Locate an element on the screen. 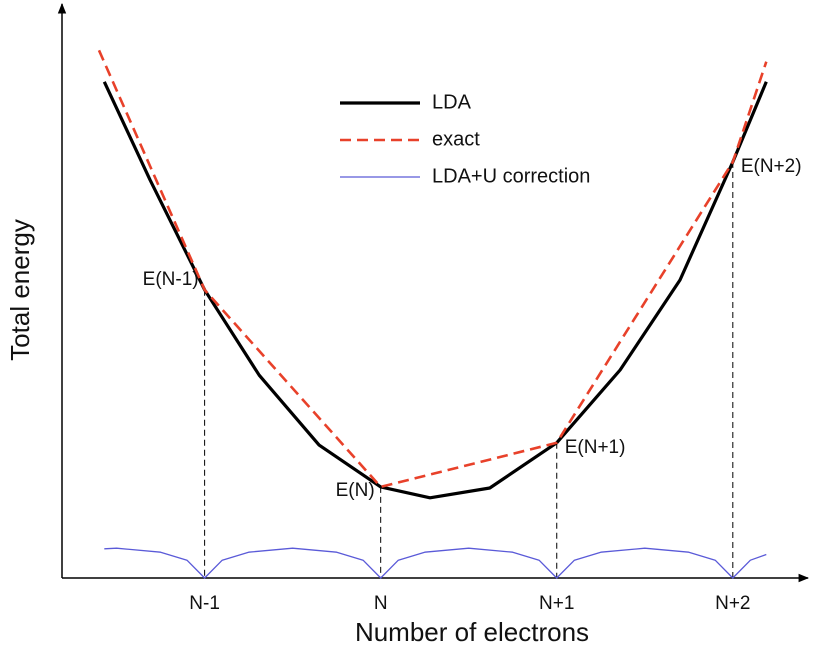 Image resolution: width=825 pixels, height=650 pixels. legend-label: LDA+U correction is located at coordinates (511, 176).